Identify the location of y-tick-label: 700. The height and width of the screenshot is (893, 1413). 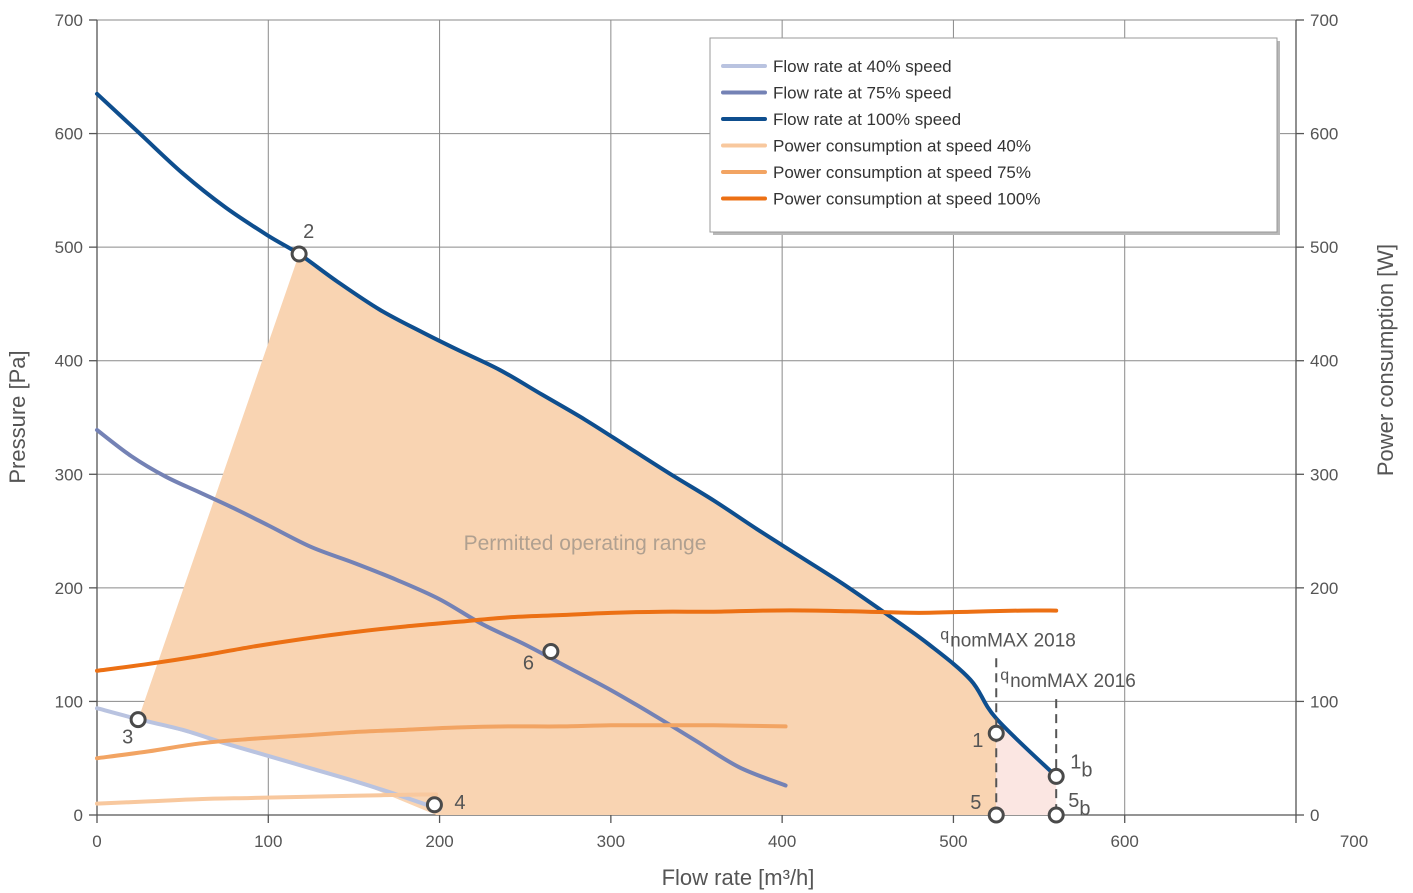
(69, 20).